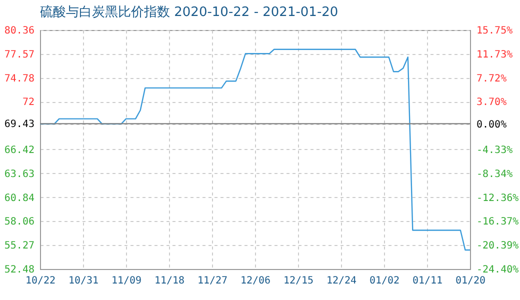 The width and height of the screenshot is (520, 300). I want to click on x-tick-label: 01/11, so click(427, 281).